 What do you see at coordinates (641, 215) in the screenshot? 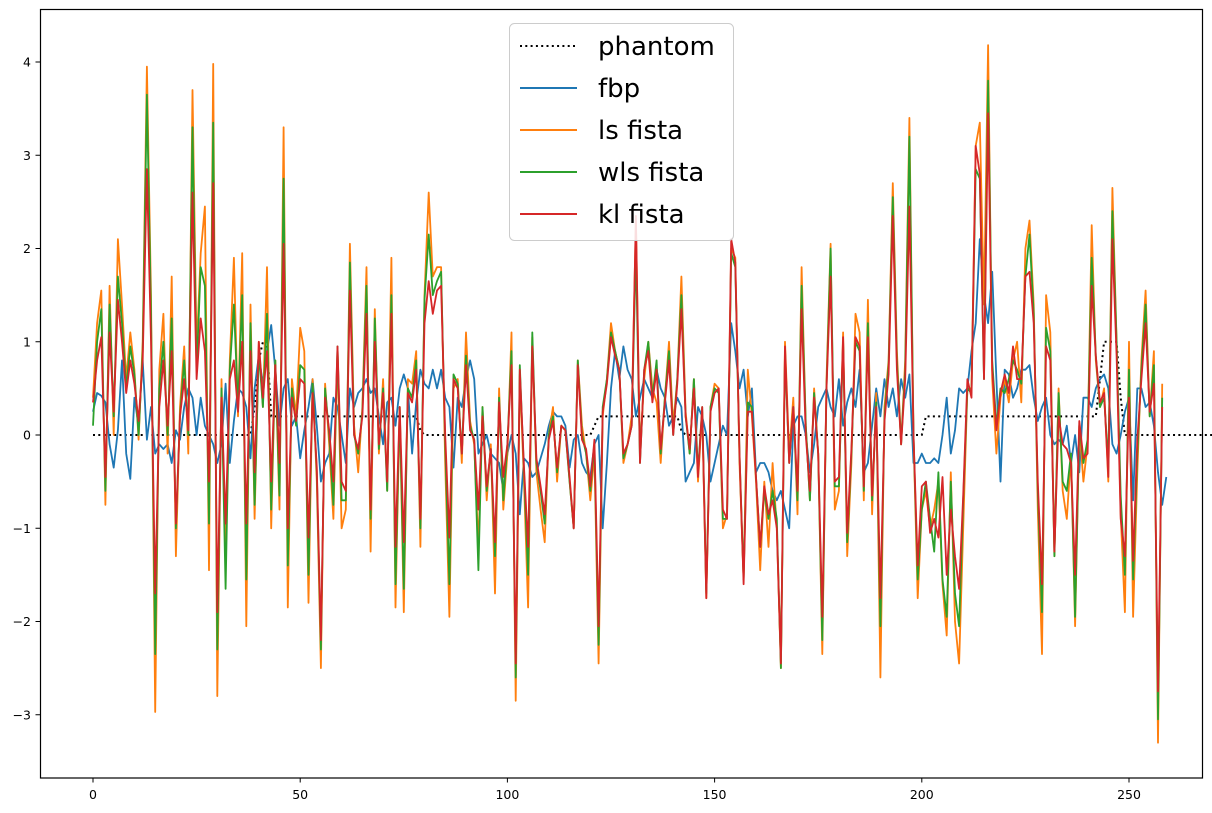
I see `legend-label: kl fista` at bounding box center [641, 215].